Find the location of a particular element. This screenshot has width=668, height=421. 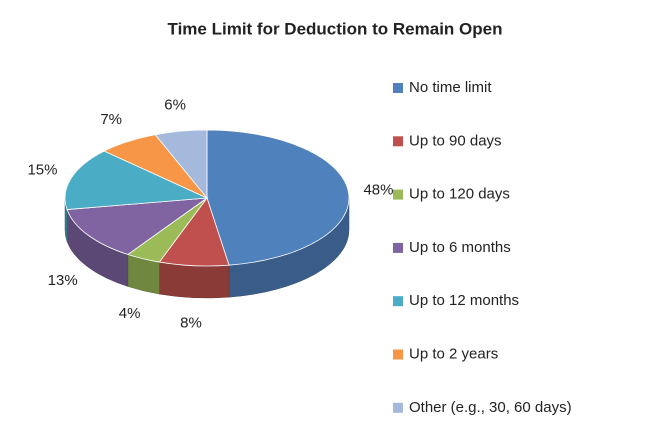

legend-label: Up to 12 months is located at coordinates (464, 300).